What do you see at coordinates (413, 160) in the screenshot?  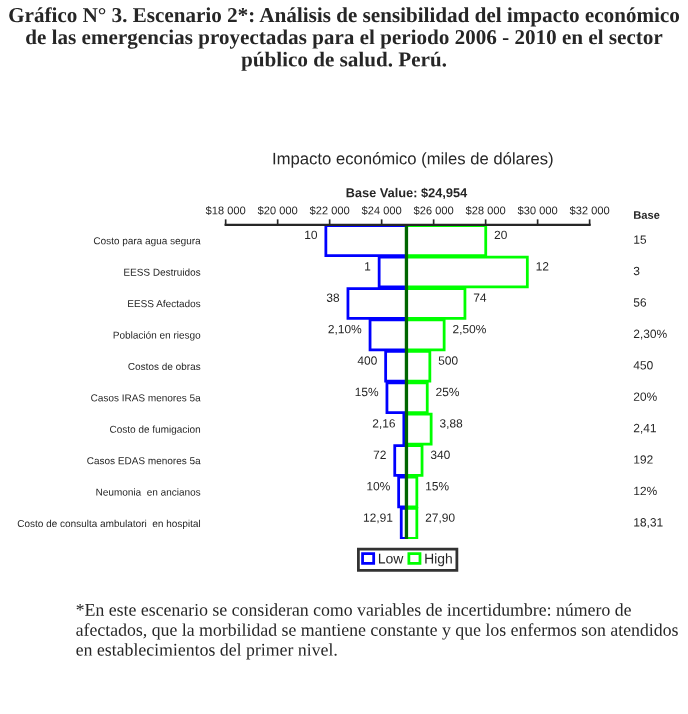 I see `chart-subtitle: Impacto económico (miles de dólares)` at bounding box center [413, 160].